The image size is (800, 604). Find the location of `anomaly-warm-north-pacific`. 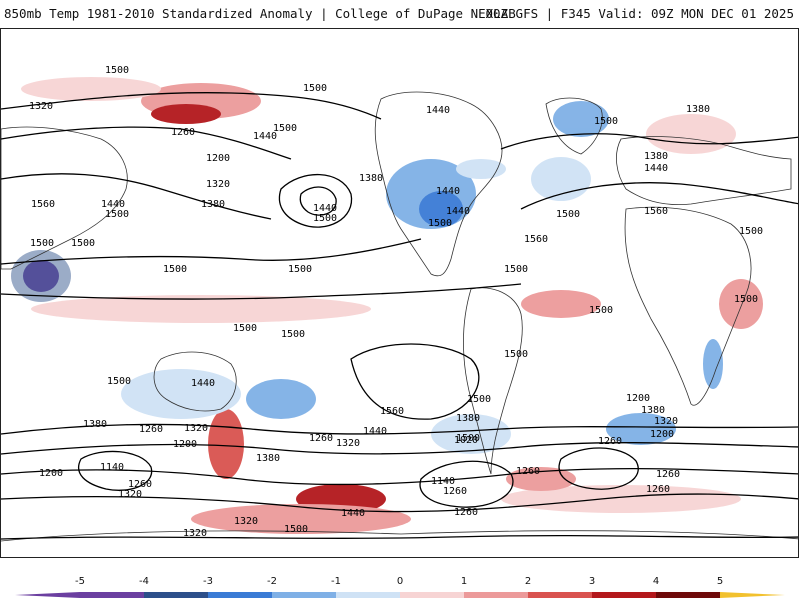

anomaly-warm-north-pacific is located at coordinates (91, 89).